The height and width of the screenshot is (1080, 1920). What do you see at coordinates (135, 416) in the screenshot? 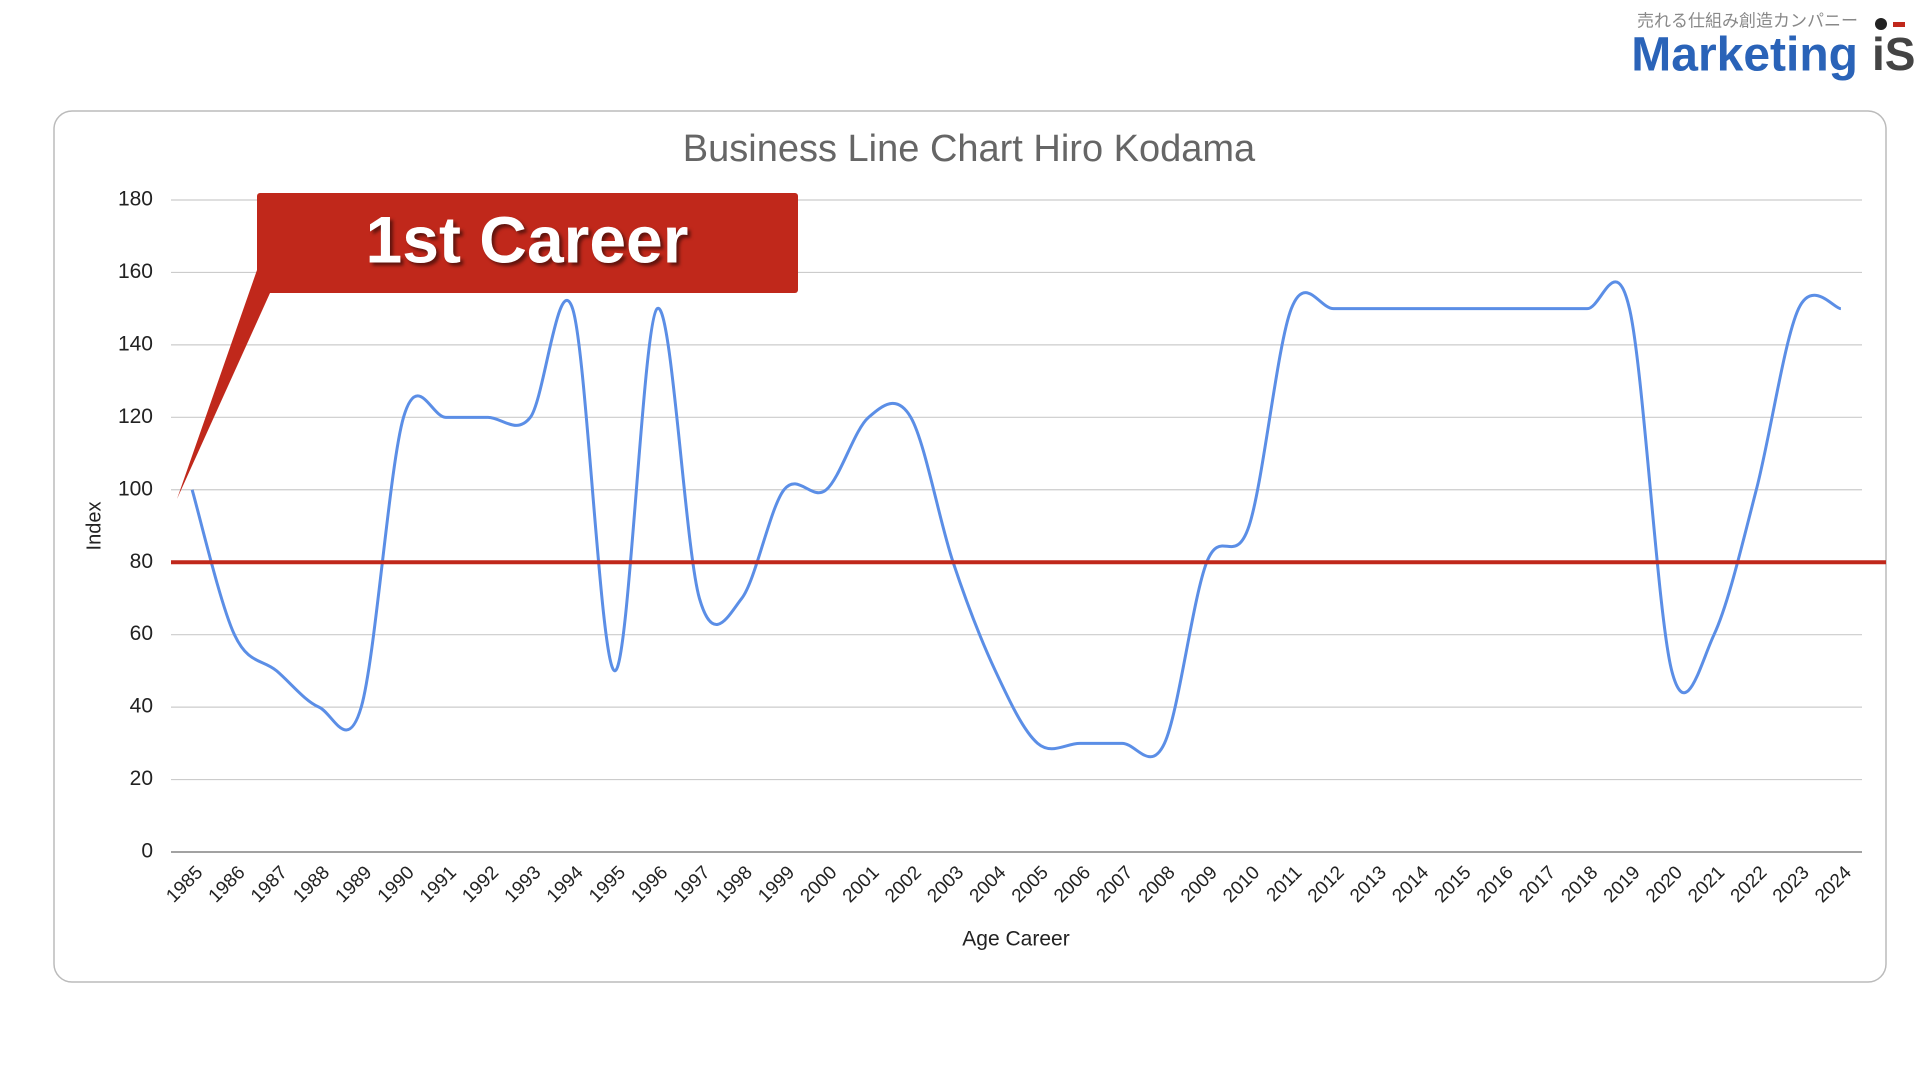
I see `y-tick-label: 120` at bounding box center [135, 416].